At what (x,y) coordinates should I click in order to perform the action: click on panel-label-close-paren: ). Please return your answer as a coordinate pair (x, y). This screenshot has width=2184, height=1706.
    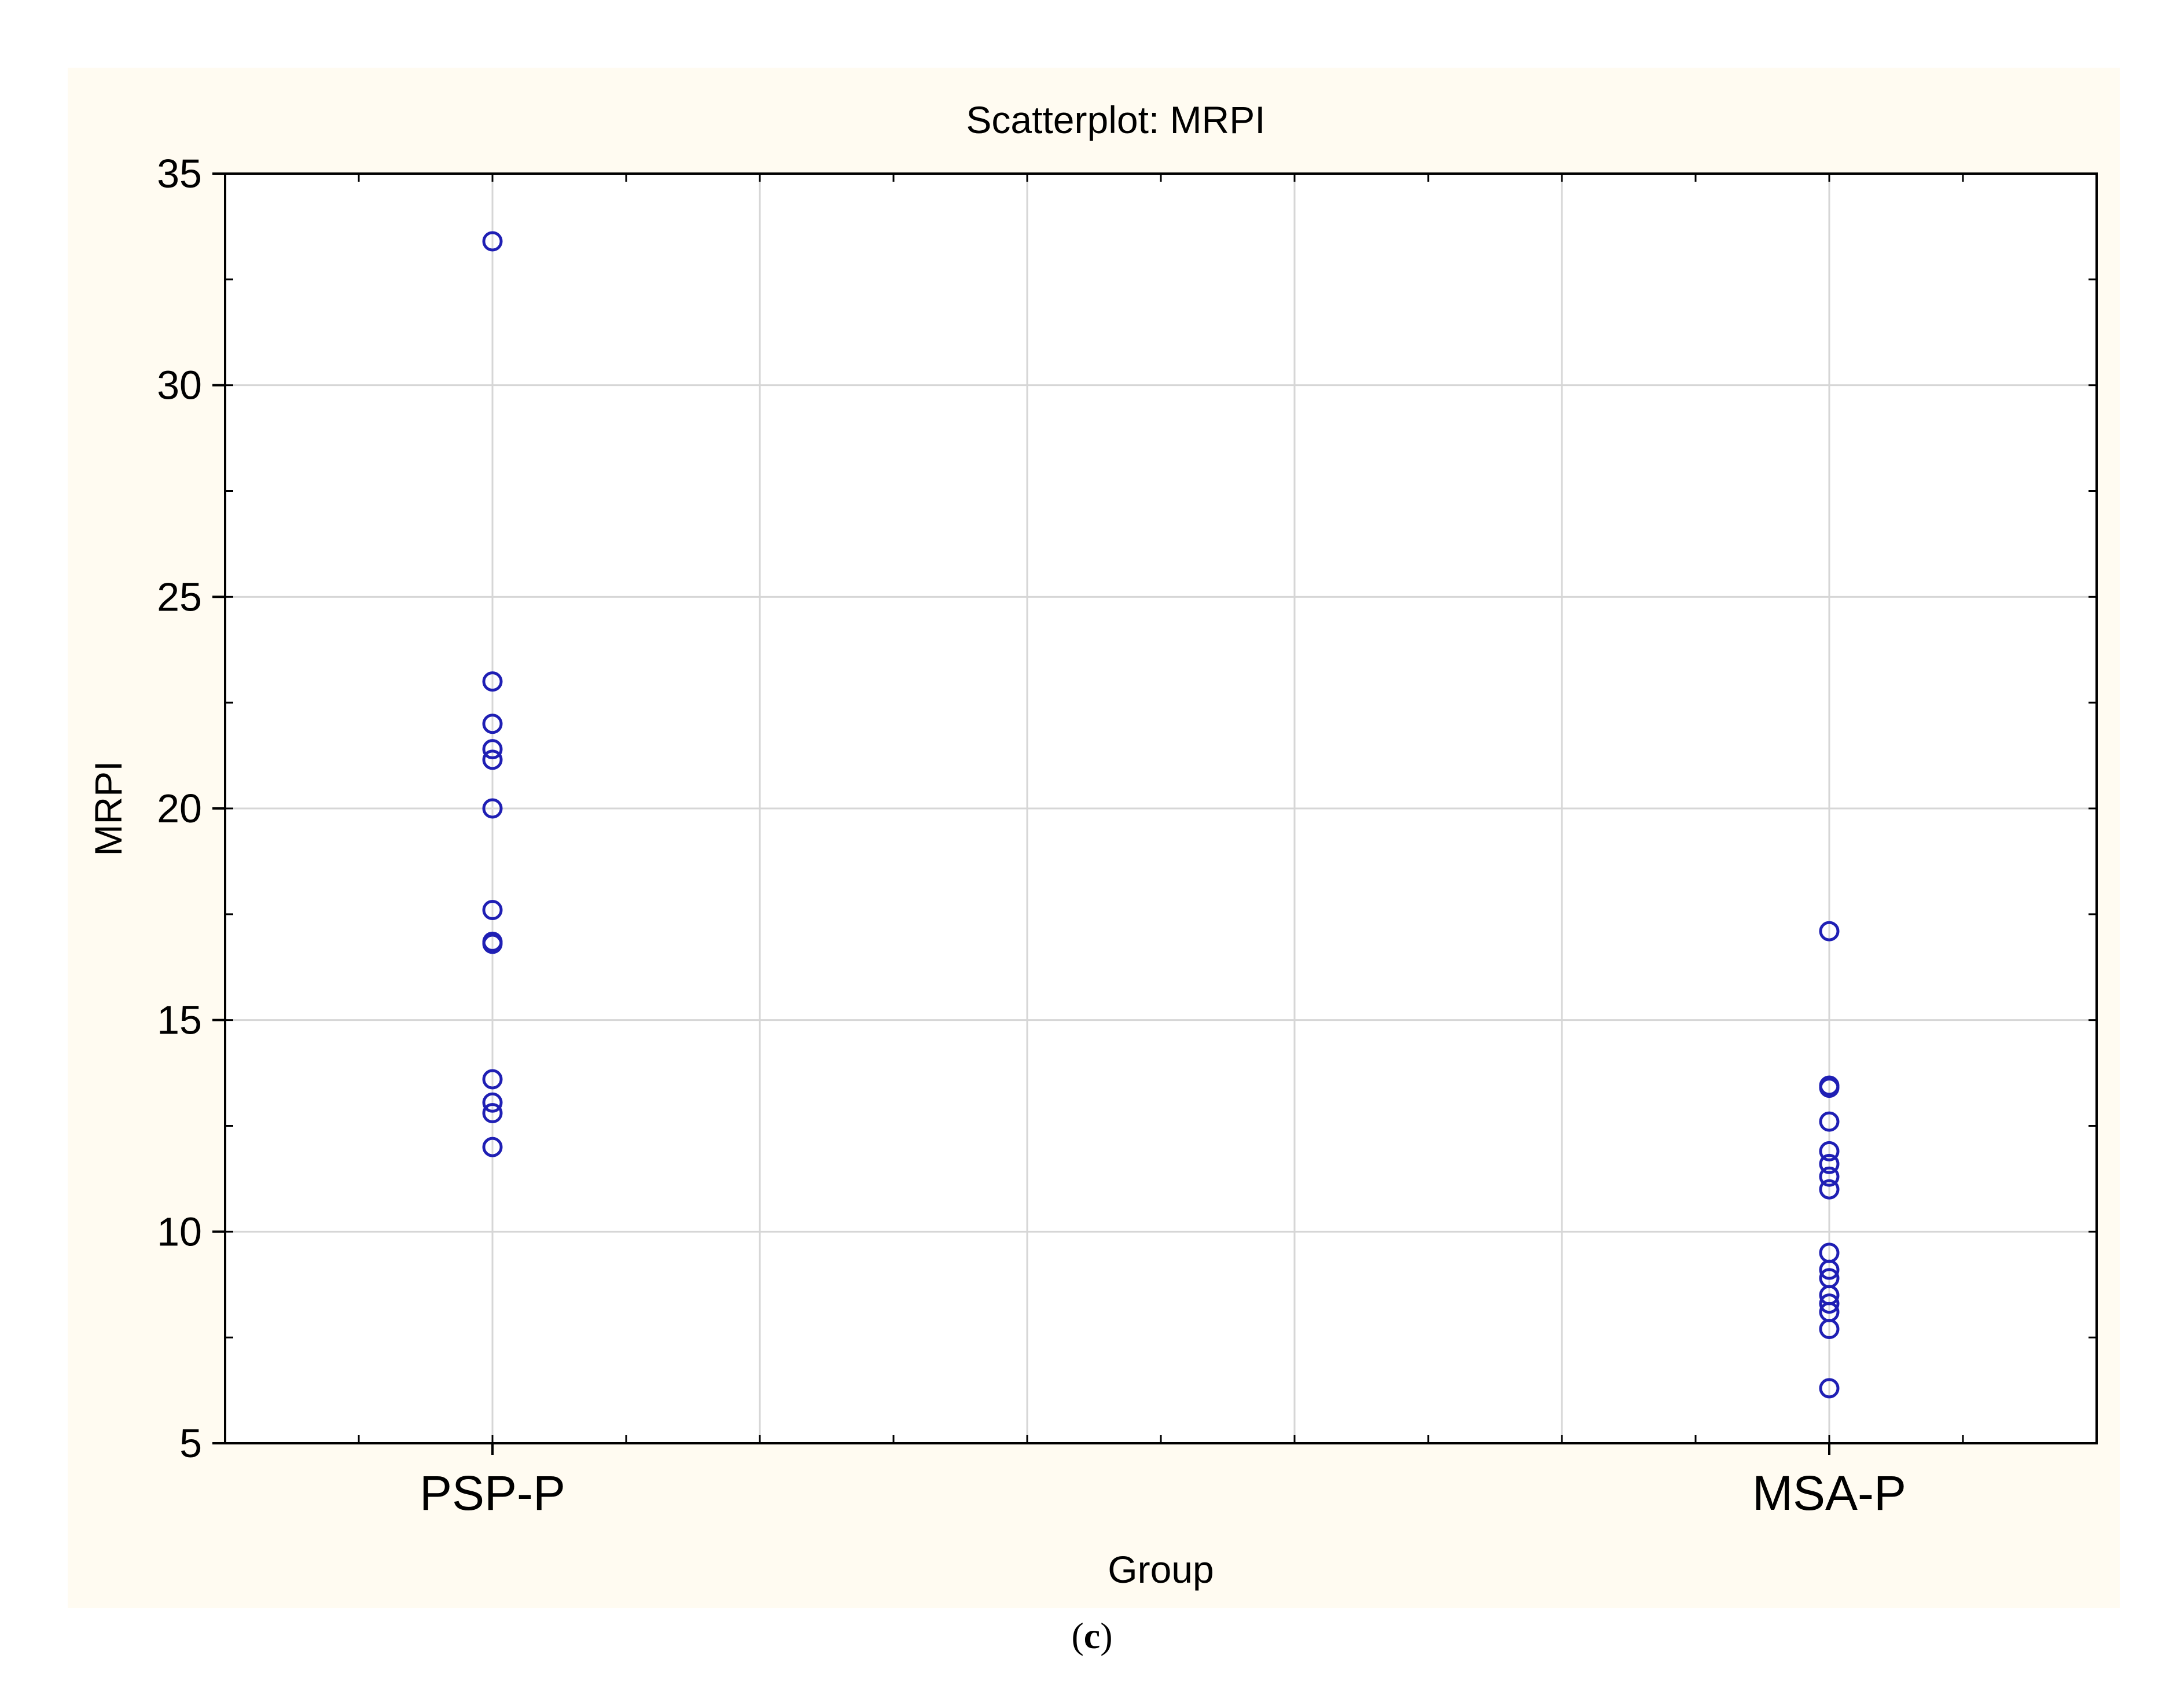
    Looking at the image, I should click on (1106, 1635).